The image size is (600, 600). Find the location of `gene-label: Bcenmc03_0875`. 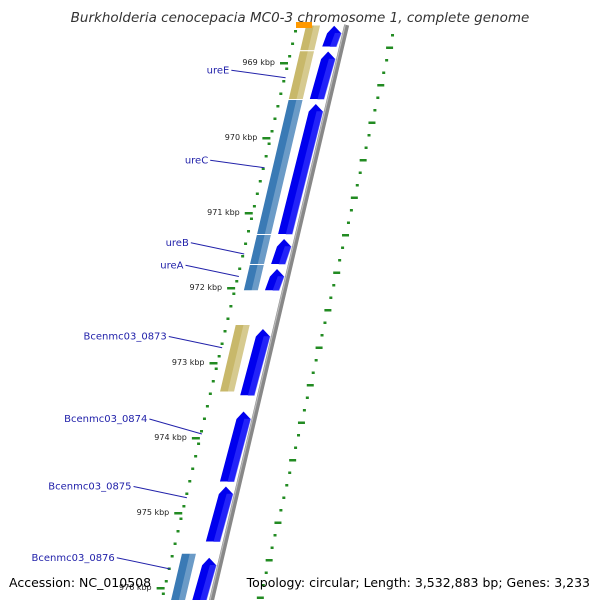

gene-label: Bcenmc03_0875 is located at coordinates (89, 487).